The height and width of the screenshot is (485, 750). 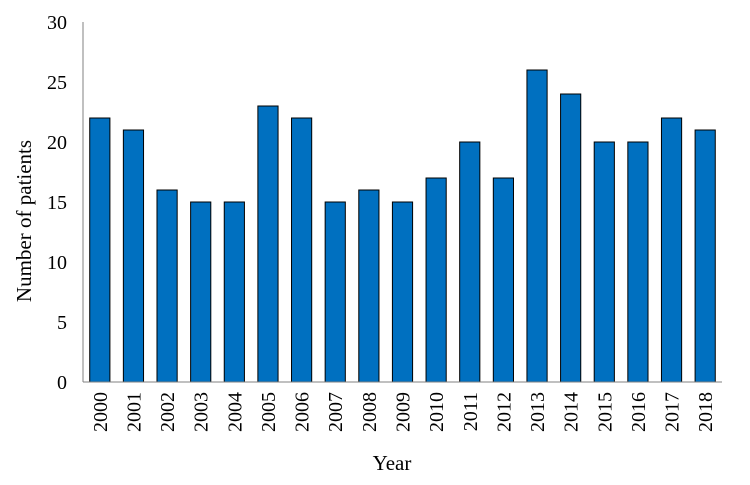 What do you see at coordinates (392, 463) in the screenshot?
I see `x-axis-title: Year` at bounding box center [392, 463].